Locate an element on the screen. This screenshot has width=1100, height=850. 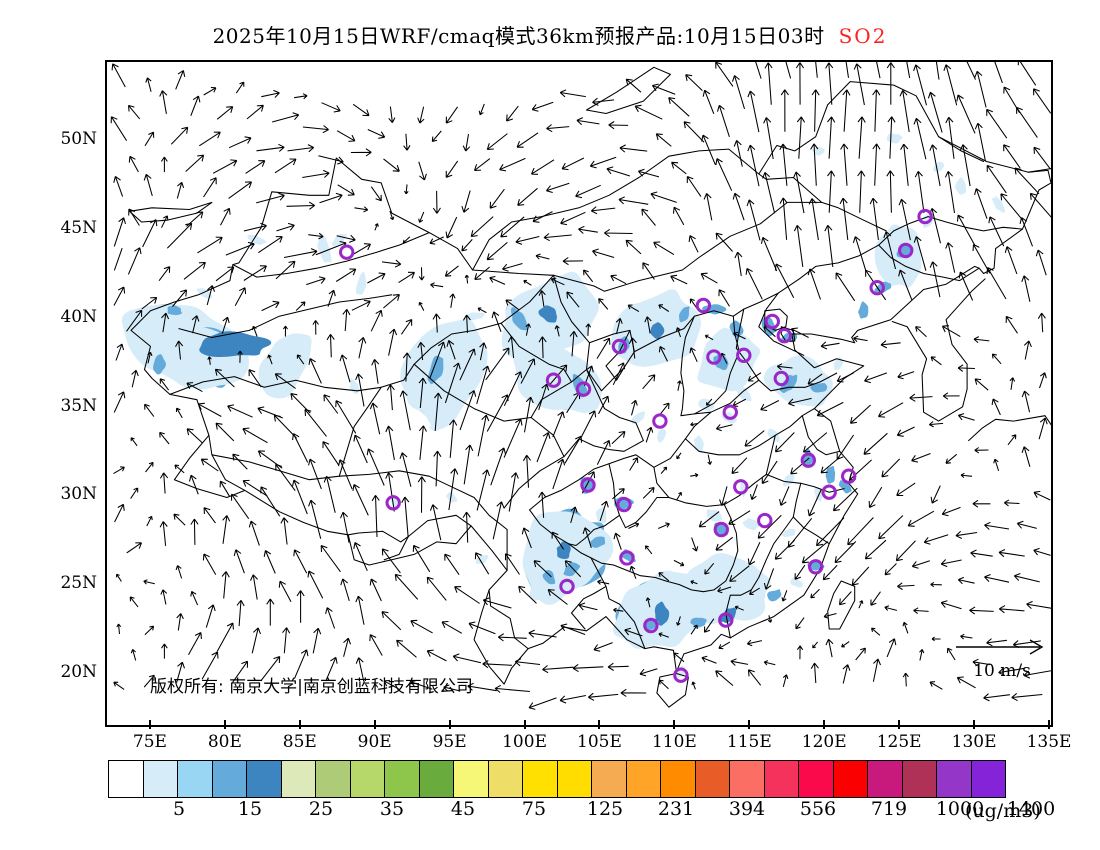
lat-label-45N: 45N is located at coordinates (78, 227).